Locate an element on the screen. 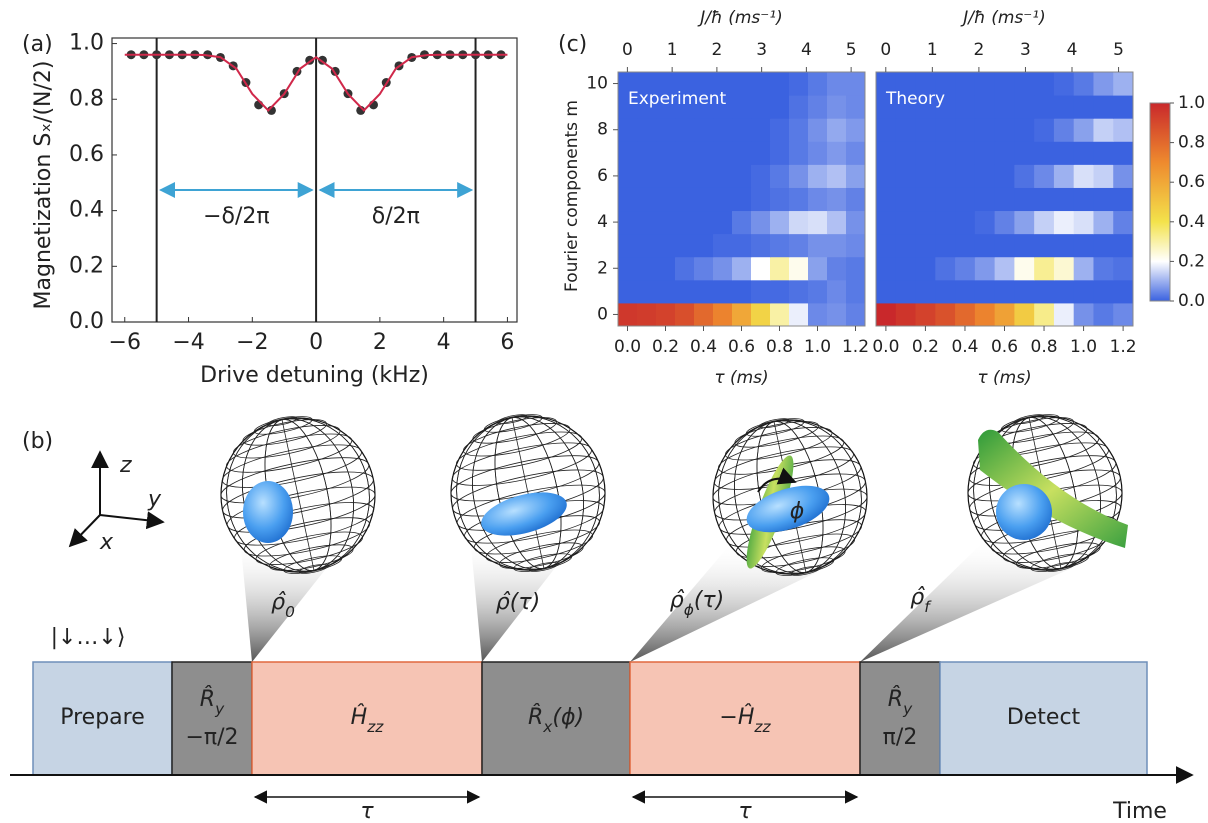 Image resolution: width=1208 pixels, height=823 pixels. colorbar-tick-label: 1.0 is located at coordinates (1191, 103).